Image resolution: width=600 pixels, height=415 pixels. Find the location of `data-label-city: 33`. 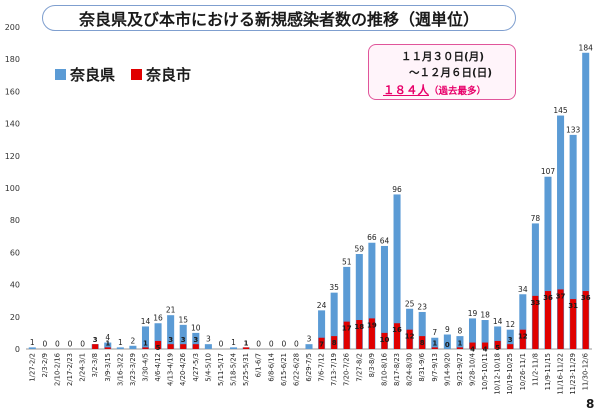

data-label-city: 33 is located at coordinates (536, 303).